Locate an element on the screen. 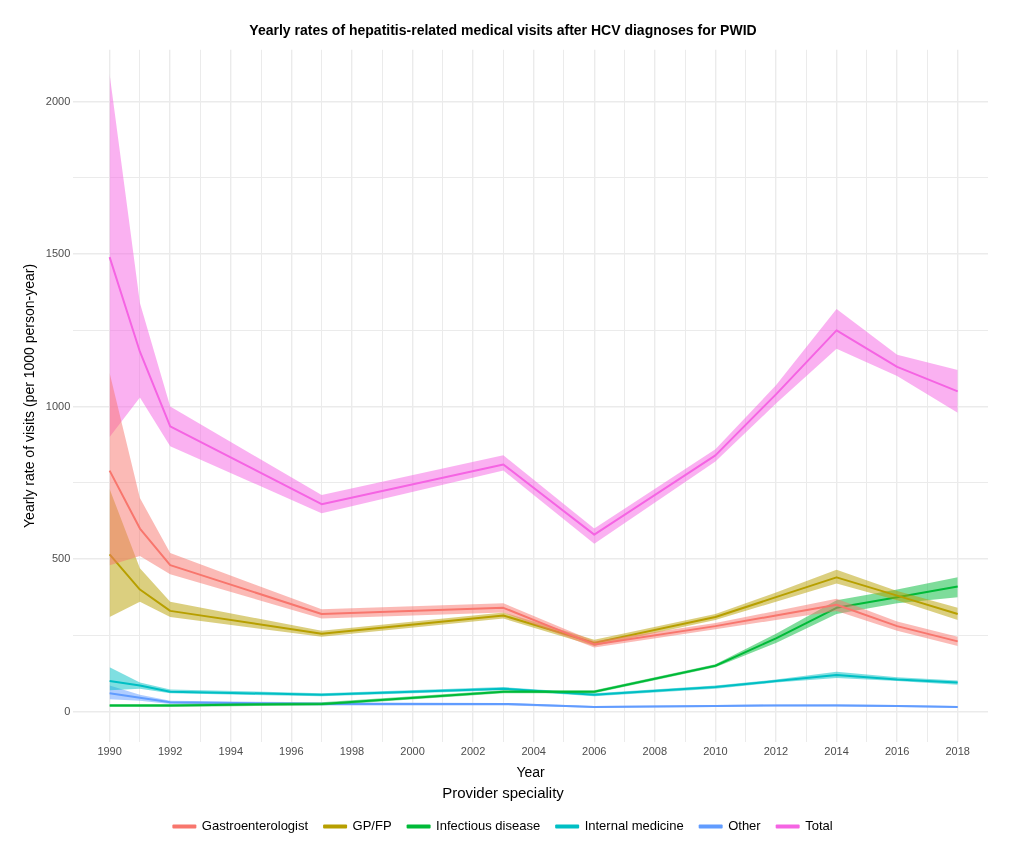  x-axis-title: Year is located at coordinates (531, 772).